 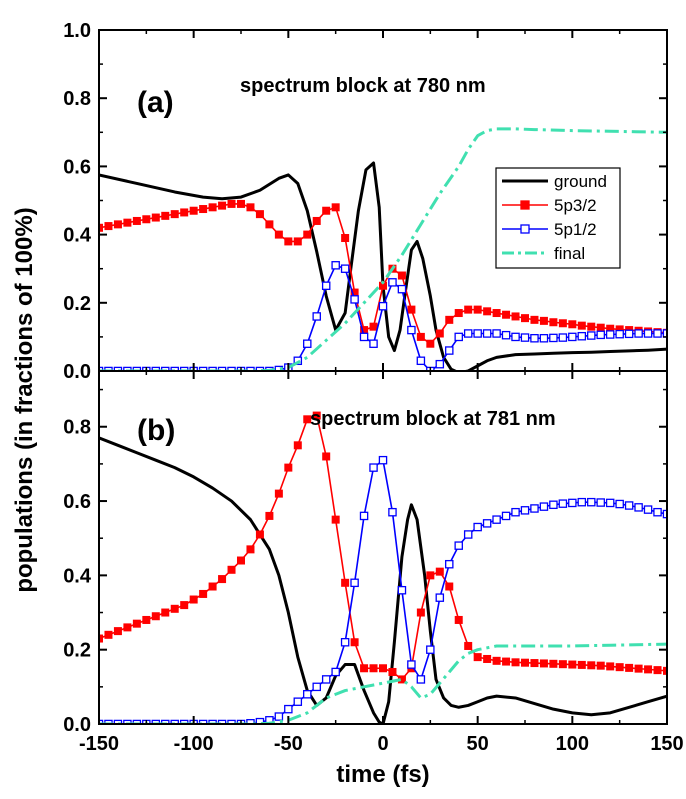 What do you see at coordinates (580, 181) in the screenshot?
I see `legend-label: ground` at bounding box center [580, 181].